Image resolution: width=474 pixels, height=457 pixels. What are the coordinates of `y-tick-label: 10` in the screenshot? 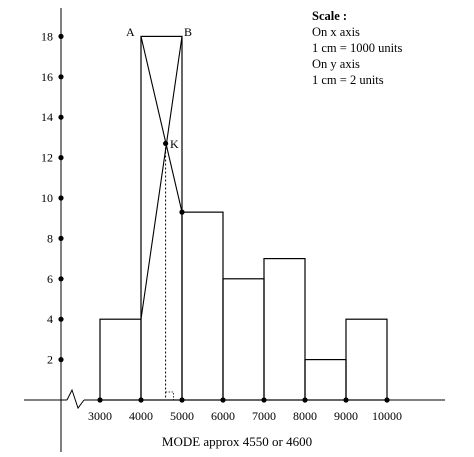 It's located at (47, 198).